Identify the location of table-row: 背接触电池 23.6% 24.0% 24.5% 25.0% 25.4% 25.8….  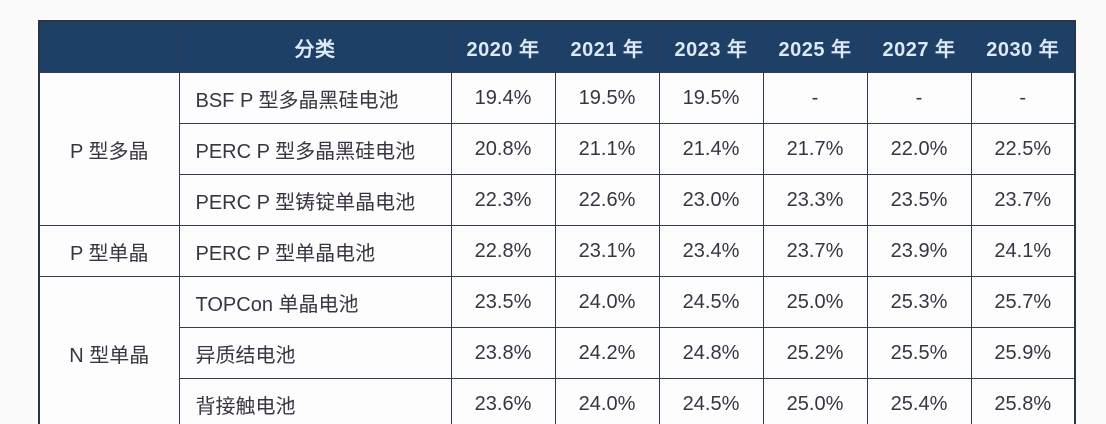
(557, 401).